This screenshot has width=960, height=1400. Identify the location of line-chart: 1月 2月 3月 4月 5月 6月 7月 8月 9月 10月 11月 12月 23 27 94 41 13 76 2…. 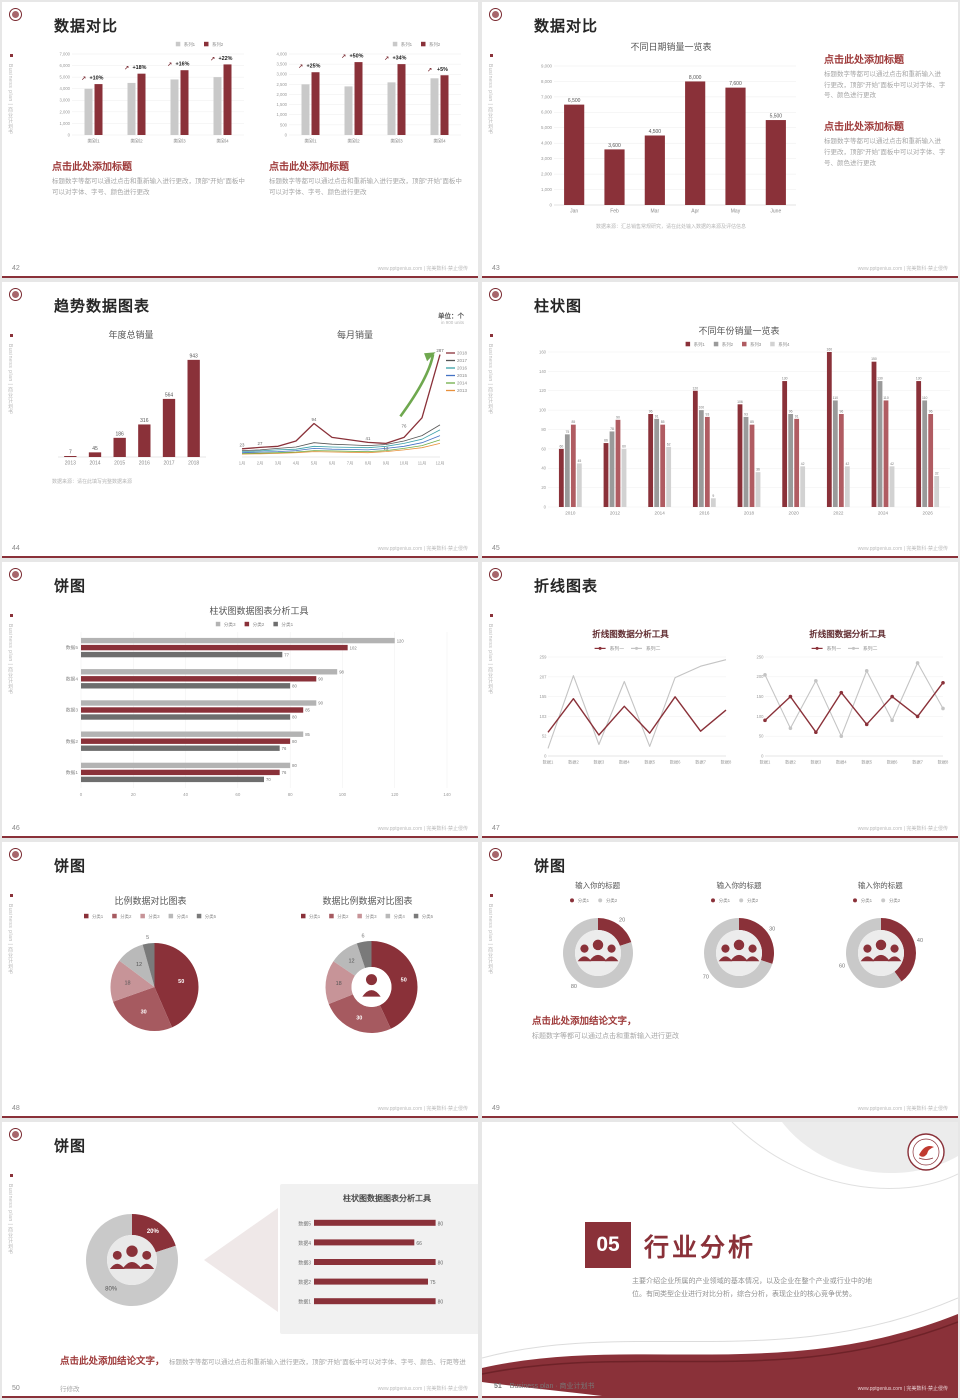
(353, 407).